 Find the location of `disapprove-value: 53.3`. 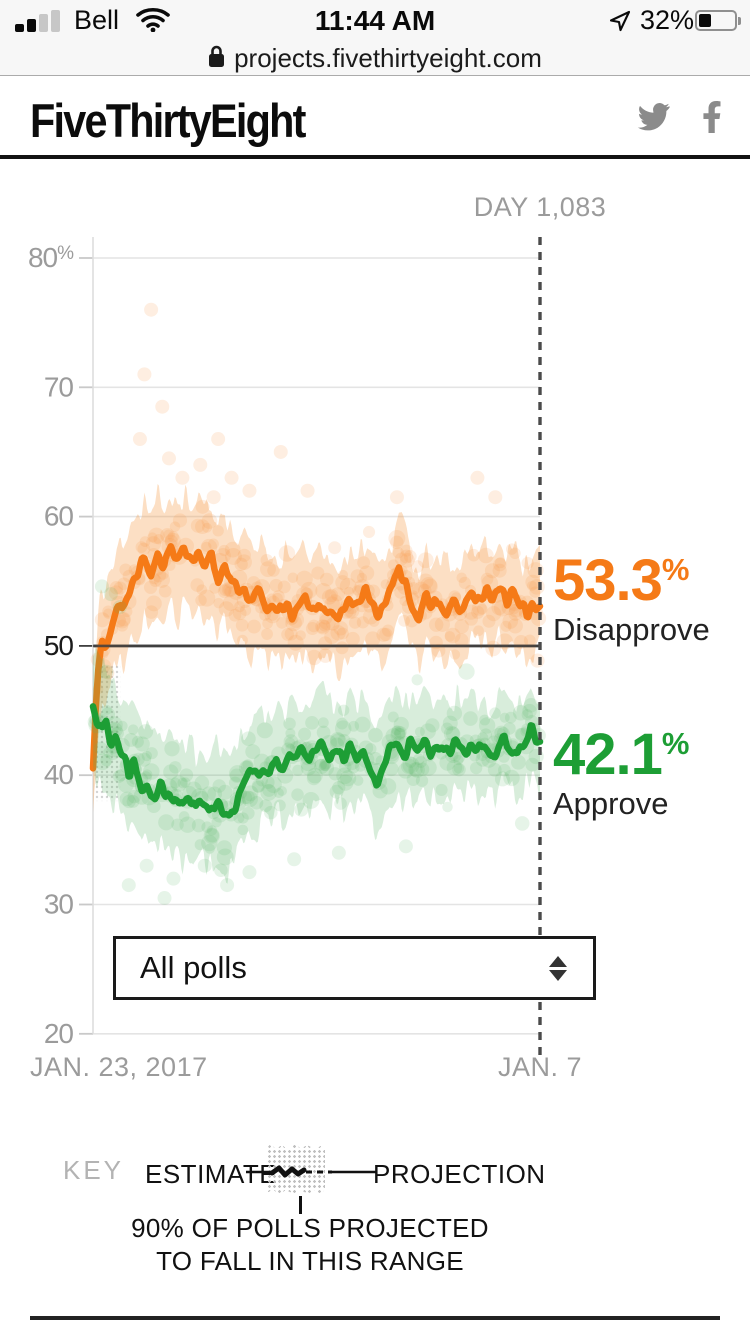

disapprove-value: 53.3 is located at coordinates (608, 580).